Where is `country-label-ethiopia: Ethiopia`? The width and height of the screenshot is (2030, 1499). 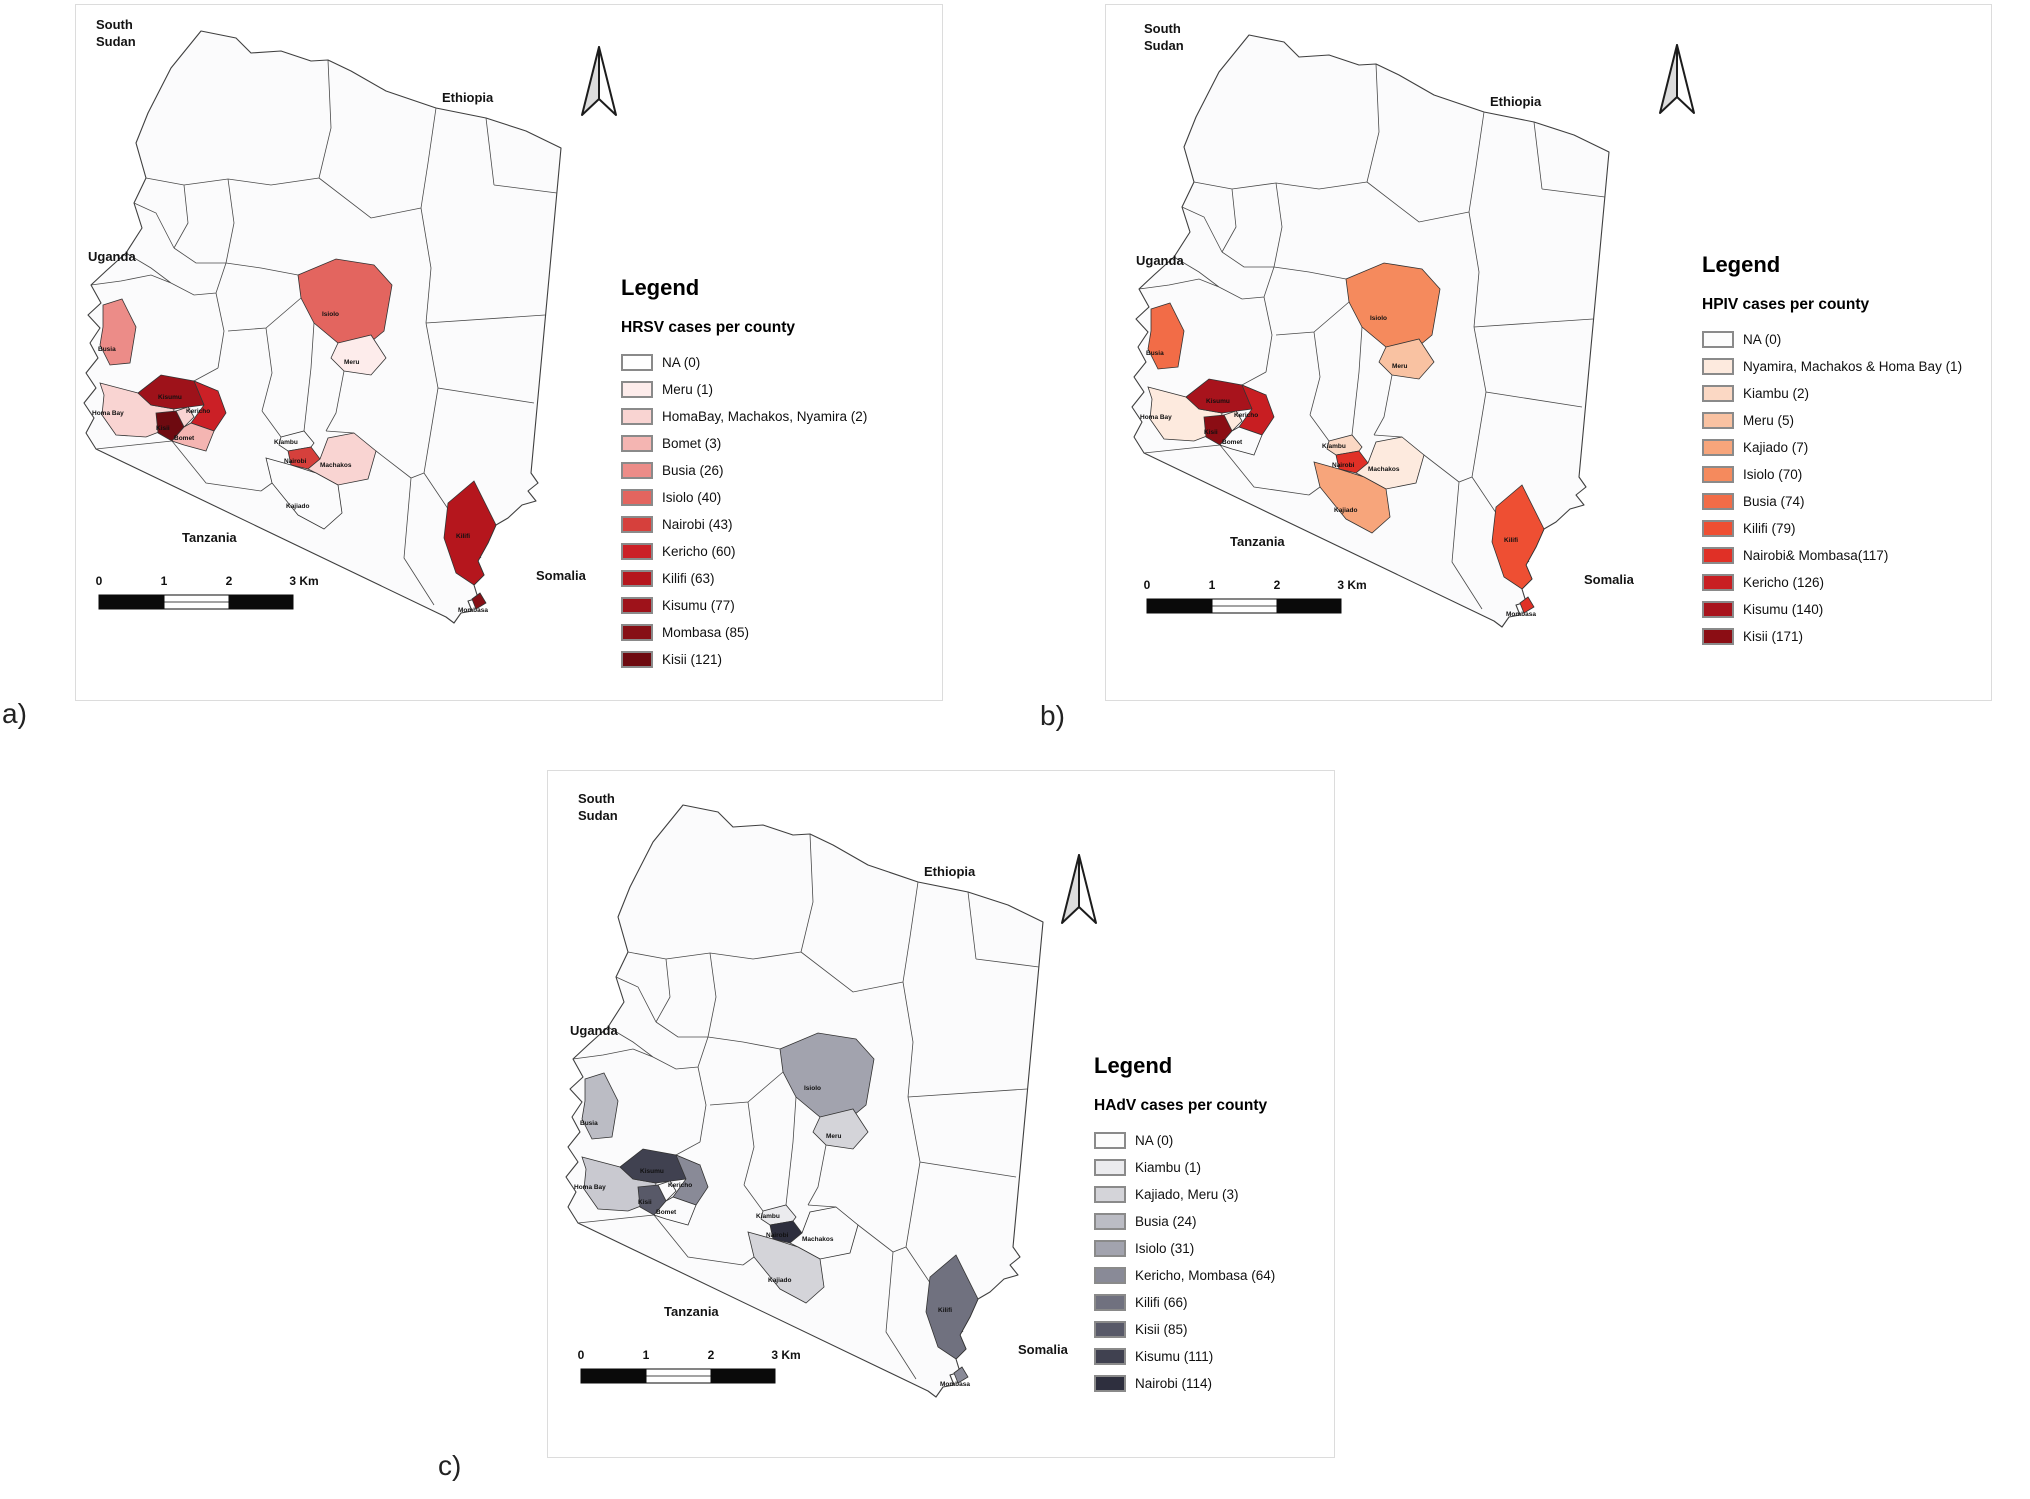
country-label-ethiopia: Ethiopia is located at coordinates (468, 97).